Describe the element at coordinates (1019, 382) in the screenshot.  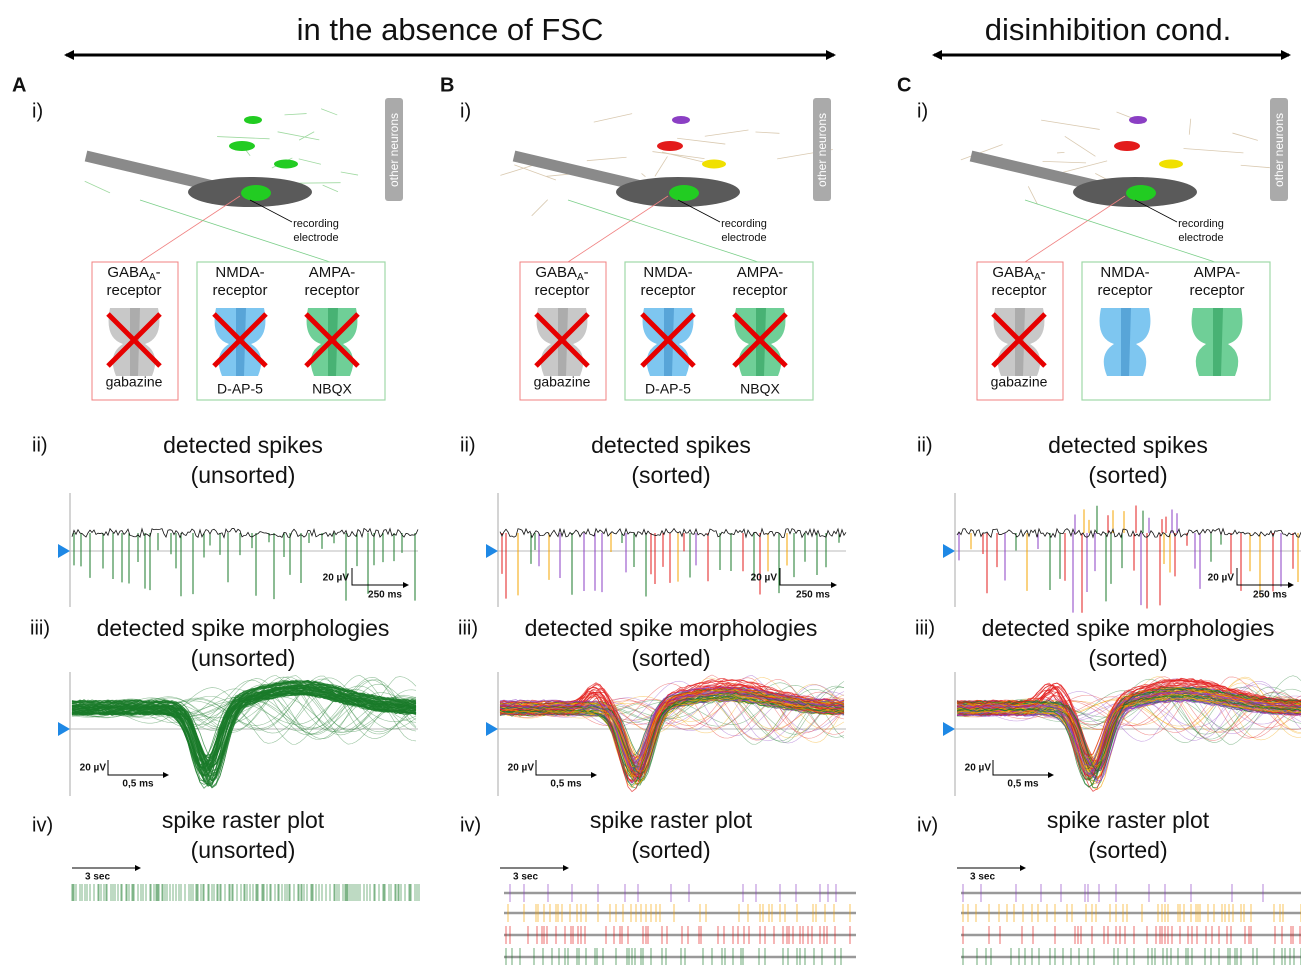
I see `drug-name: gabazine` at that location.